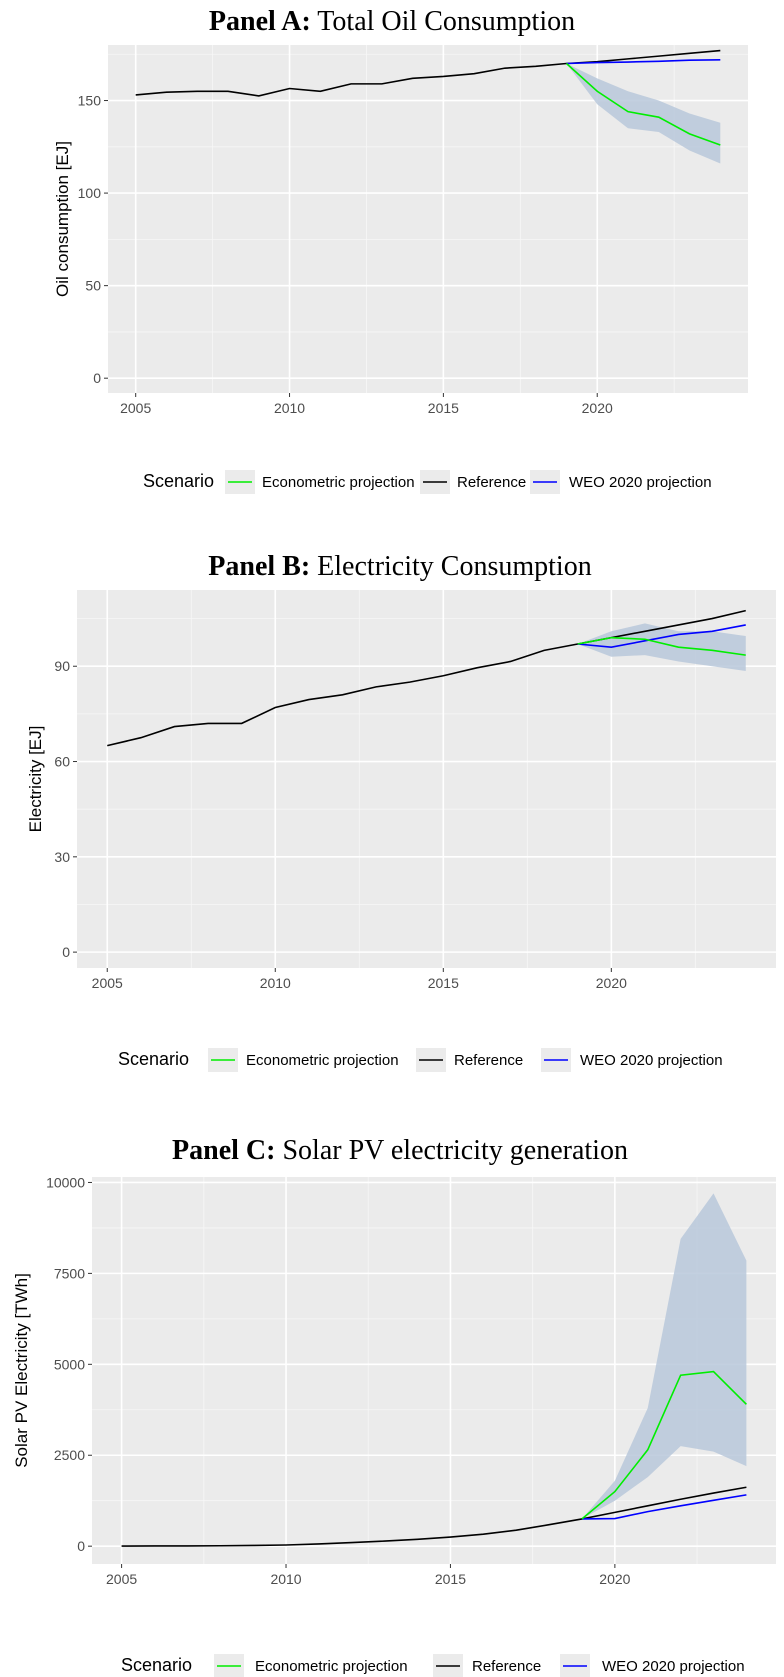 The width and height of the screenshot is (784, 1677). Describe the element at coordinates (90, 193) in the screenshot. I see `y-tick-label: 100` at that location.